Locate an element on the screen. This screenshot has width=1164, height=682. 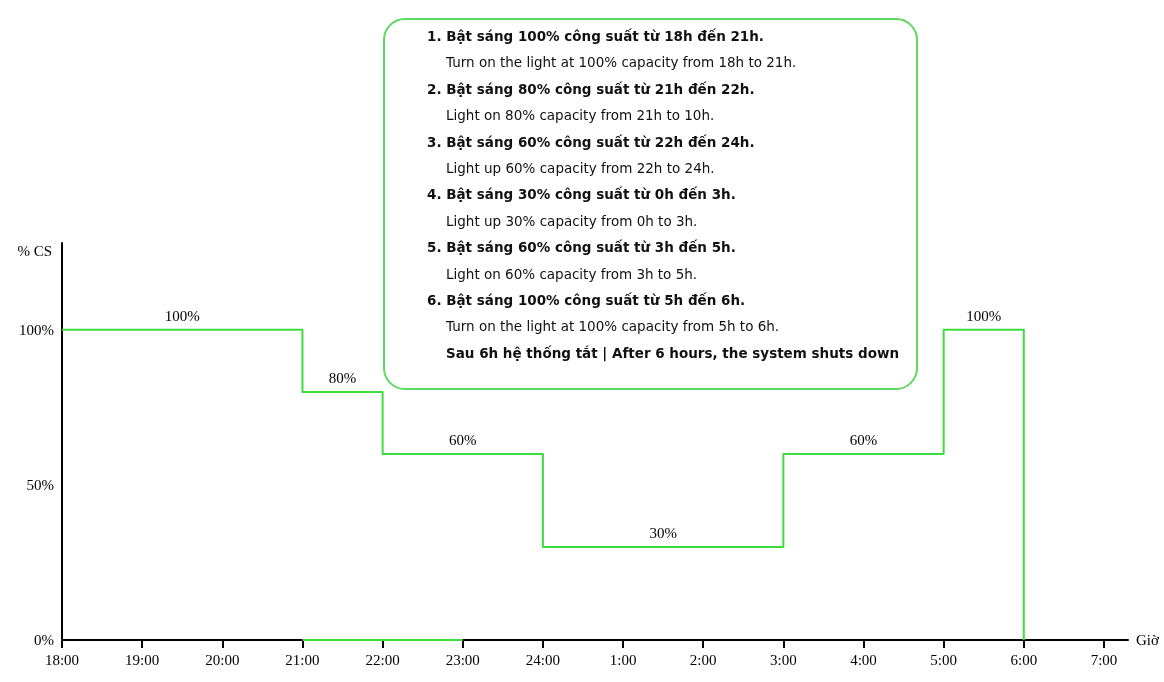
annotation: Turn on the light at 100% capacity from 5h to 6h. is located at coordinates (613, 327).